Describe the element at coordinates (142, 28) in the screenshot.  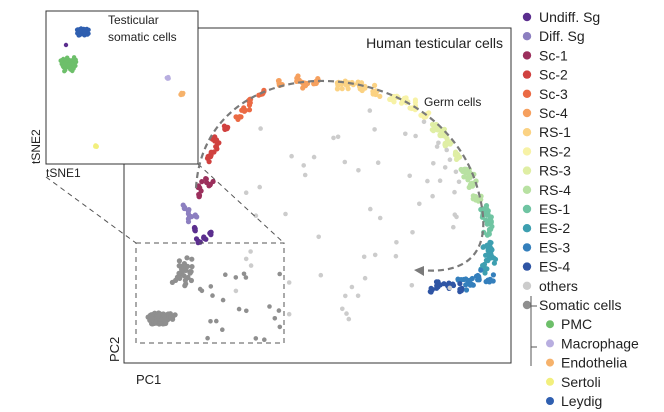
I see `inset-title: Testicular somatic cells` at that location.